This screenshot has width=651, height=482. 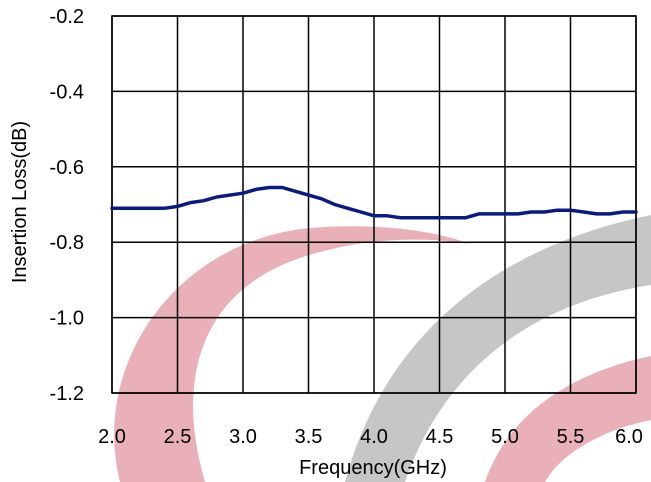 What do you see at coordinates (67, 17) in the screenshot?
I see `y-tick-label: -0.2` at bounding box center [67, 17].